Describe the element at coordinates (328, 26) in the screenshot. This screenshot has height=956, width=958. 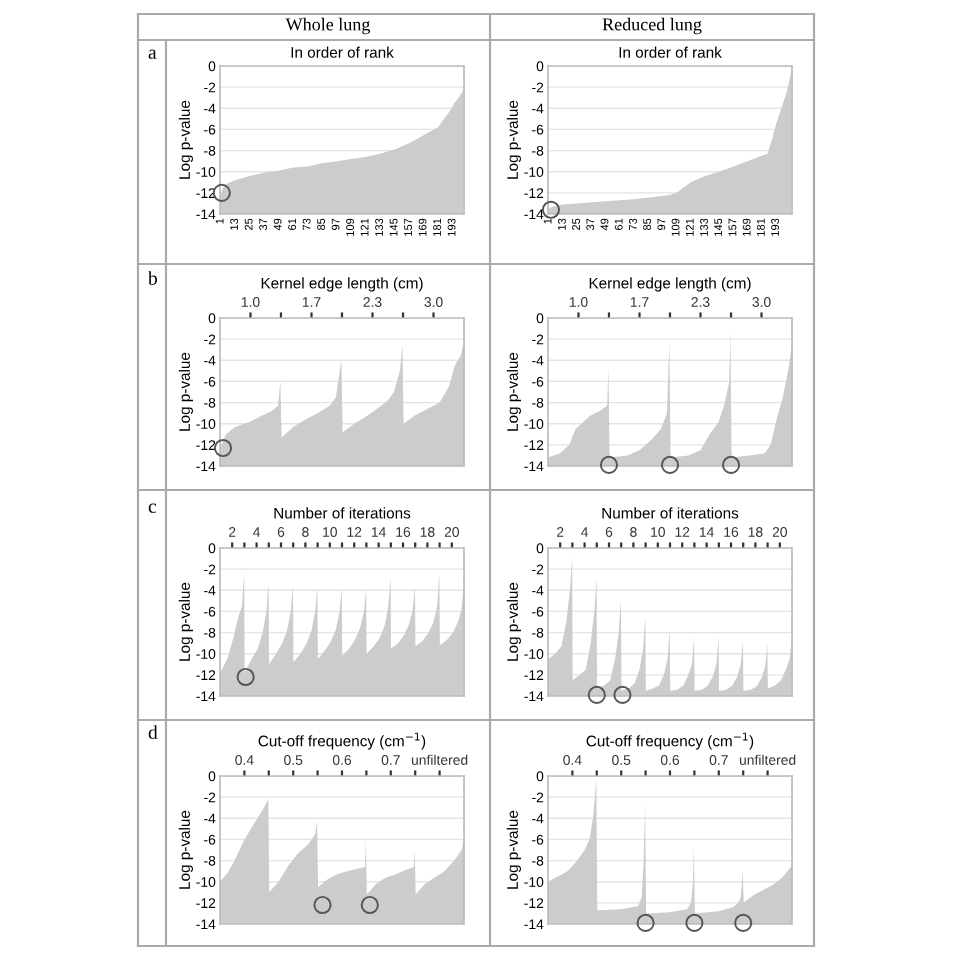
I see `text: Whole lung` at that location.